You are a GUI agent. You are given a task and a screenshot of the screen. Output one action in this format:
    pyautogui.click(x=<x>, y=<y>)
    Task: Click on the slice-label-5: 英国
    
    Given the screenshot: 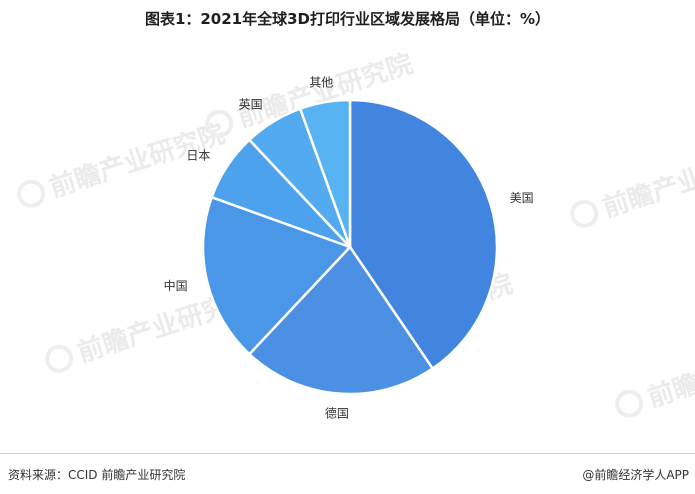 What is the action you would take?
    pyautogui.click(x=251, y=105)
    